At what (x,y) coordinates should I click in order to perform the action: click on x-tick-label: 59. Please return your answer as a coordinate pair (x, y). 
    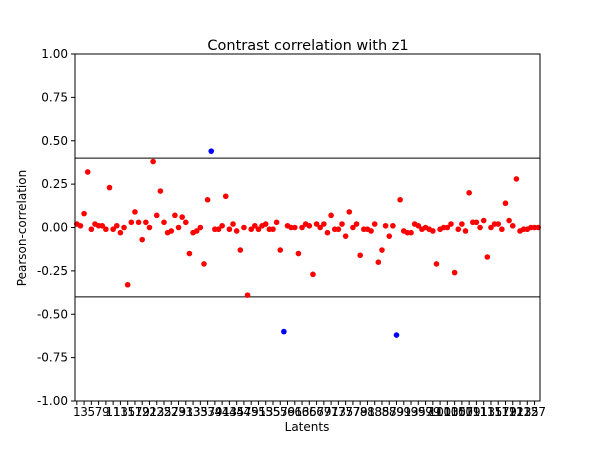
    Looking at the image, I should click on (287, 412).